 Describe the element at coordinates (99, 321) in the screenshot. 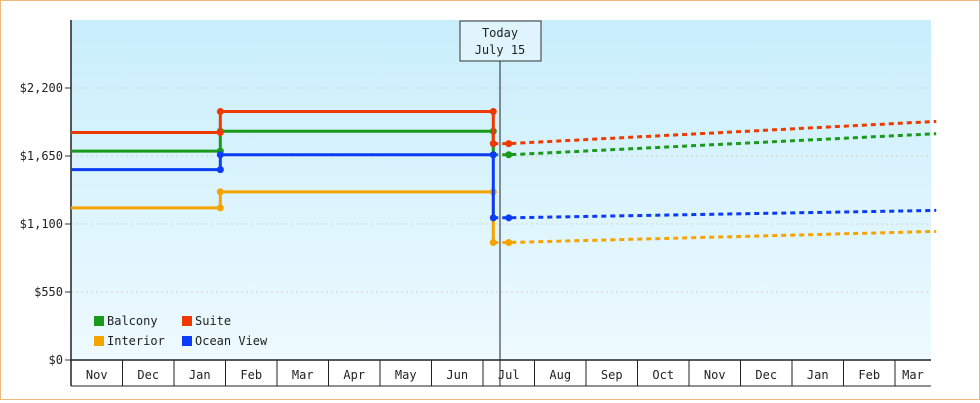

I see `legend-swatch-balcony` at that location.